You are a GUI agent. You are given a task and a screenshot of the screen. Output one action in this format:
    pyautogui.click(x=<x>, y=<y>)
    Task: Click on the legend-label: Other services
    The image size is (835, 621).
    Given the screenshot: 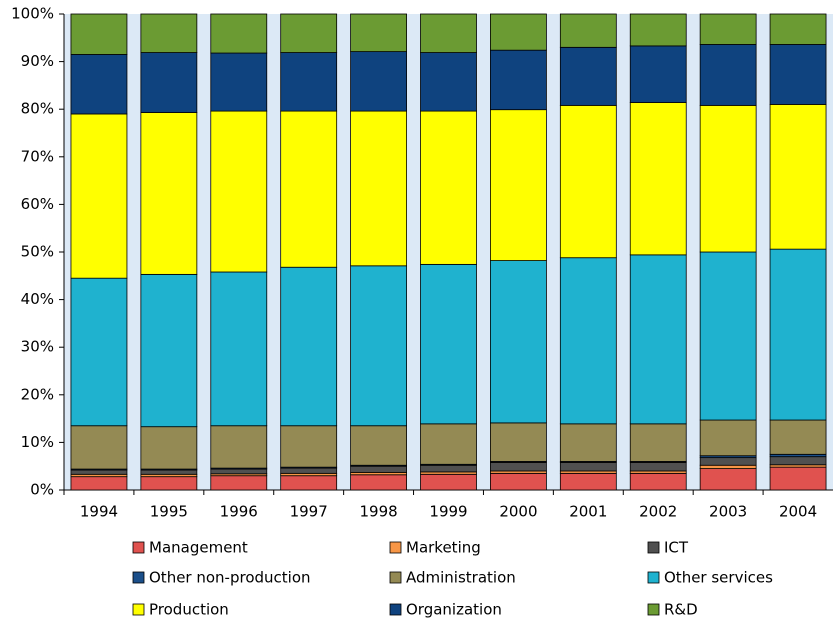 What is the action you would take?
    pyautogui.click(x=718, y=578)
    